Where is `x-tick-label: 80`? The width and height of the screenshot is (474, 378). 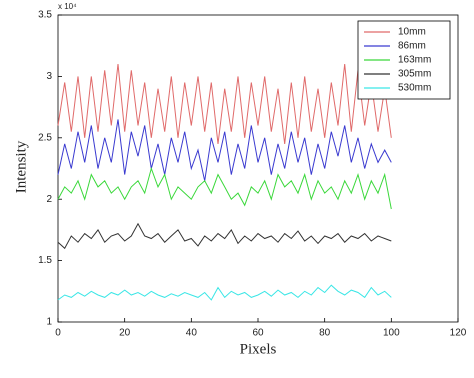 x-tick-label: 80 is located at coordinates (325, 333).